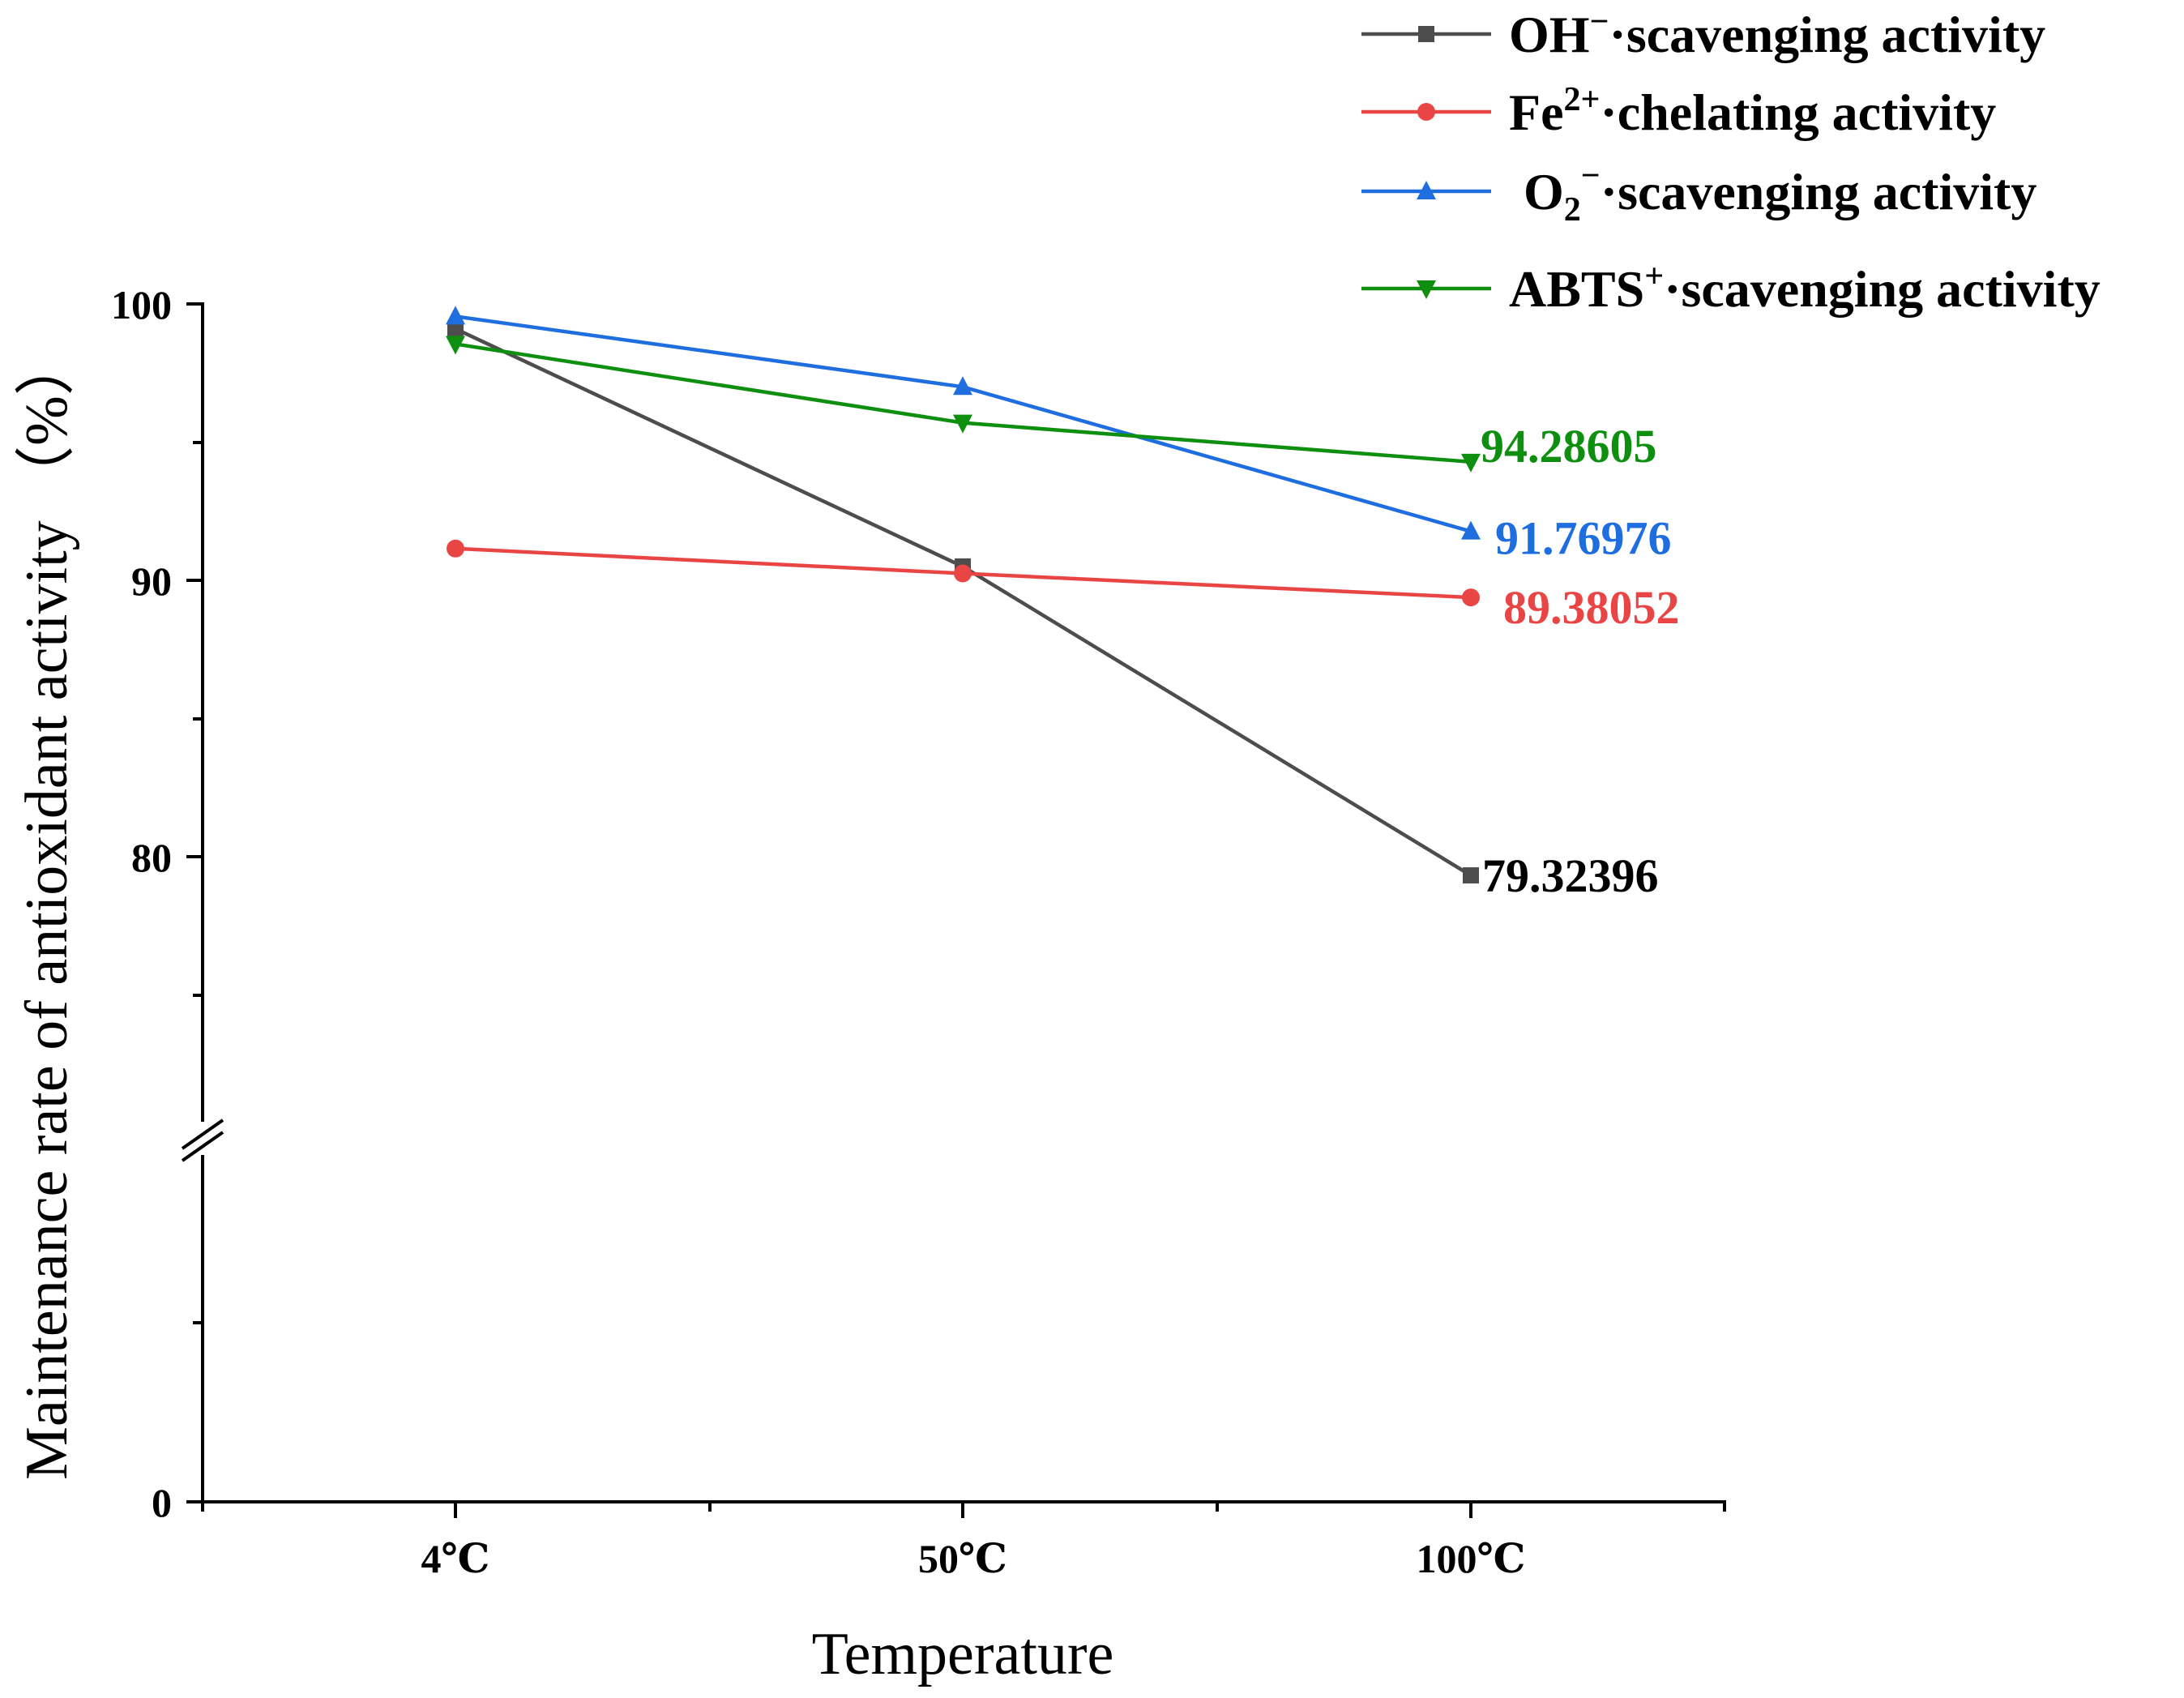 Image resolution: width=2184 pixels, height=1698 pixels. I want to click on legend-item-2: O2−·scavenging activity, so click(1699, 193).